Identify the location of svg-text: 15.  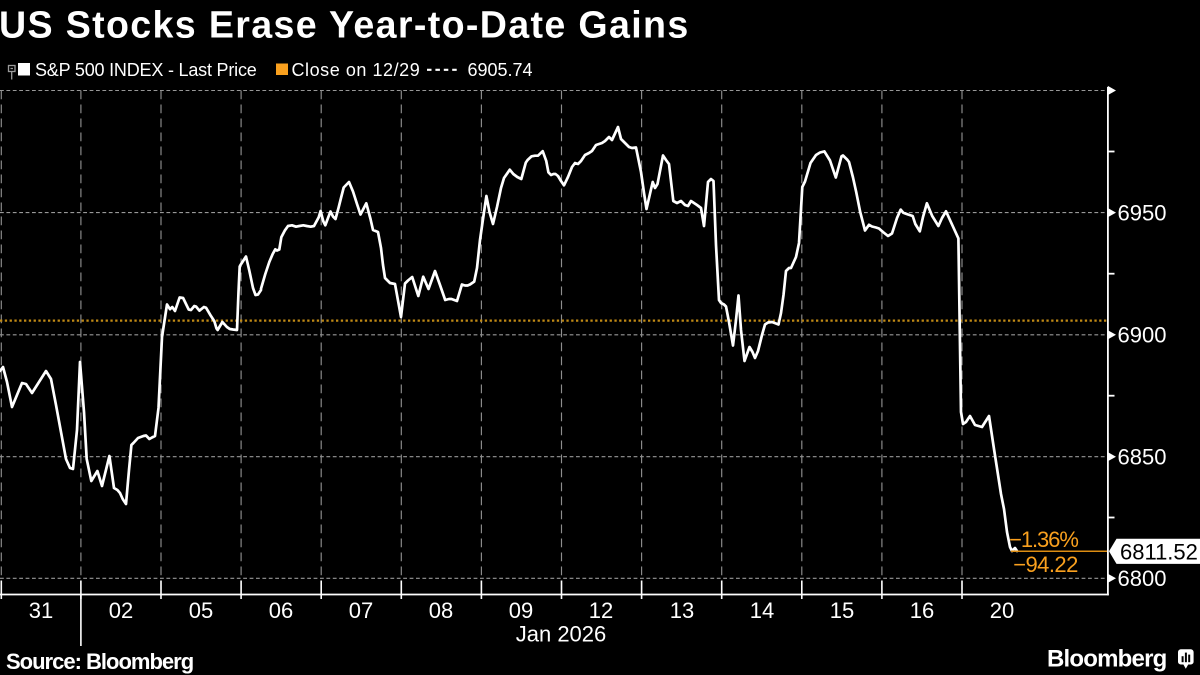
(842, 610).